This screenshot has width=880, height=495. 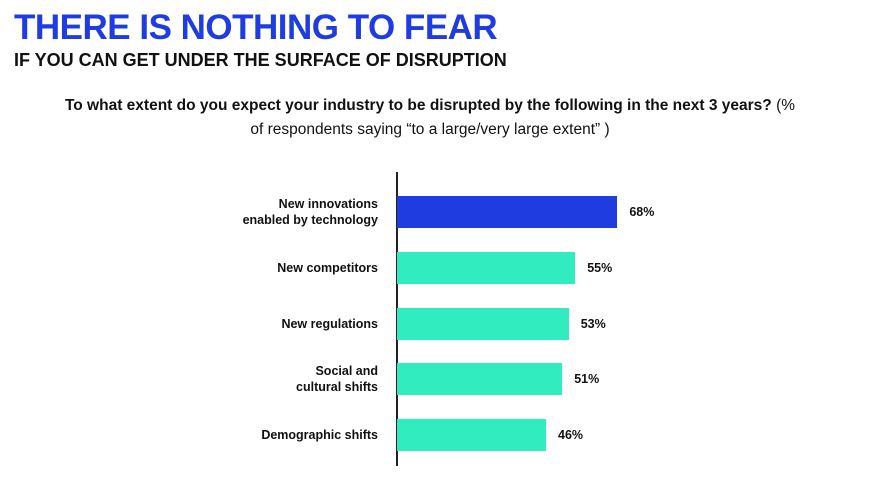 I want to click on category-label: Social and cultural shifts, so click(x=337, y=379).